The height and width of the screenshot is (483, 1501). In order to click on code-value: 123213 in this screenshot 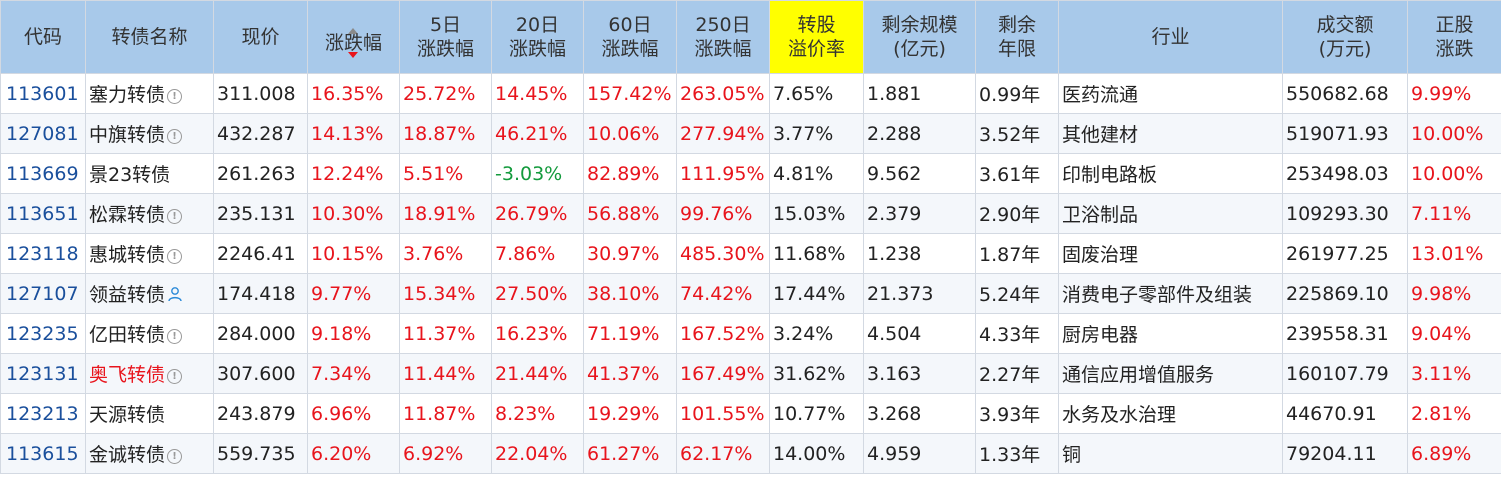, I will do `click(42, 413)`.